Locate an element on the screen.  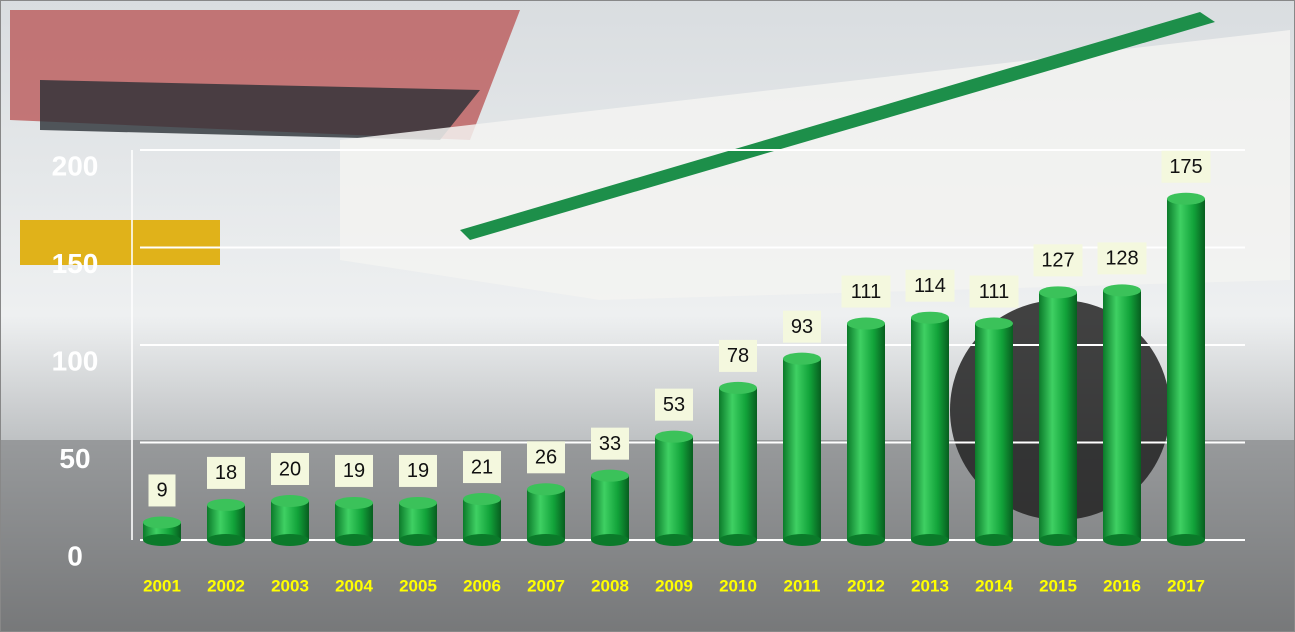
value-label: 53 is located at coordinates (674, 405).